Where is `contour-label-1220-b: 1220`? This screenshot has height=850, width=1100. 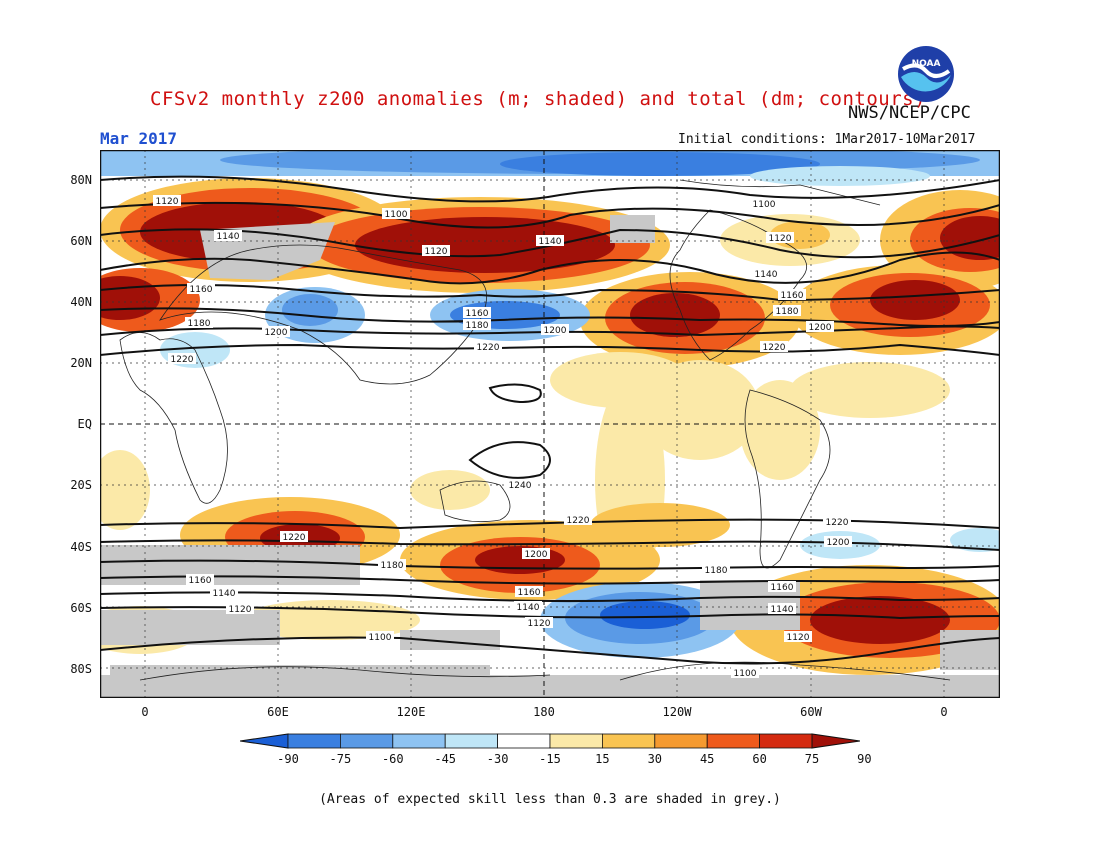
contour-label-1220-b: 1220 is located at coordinates (488, 347).